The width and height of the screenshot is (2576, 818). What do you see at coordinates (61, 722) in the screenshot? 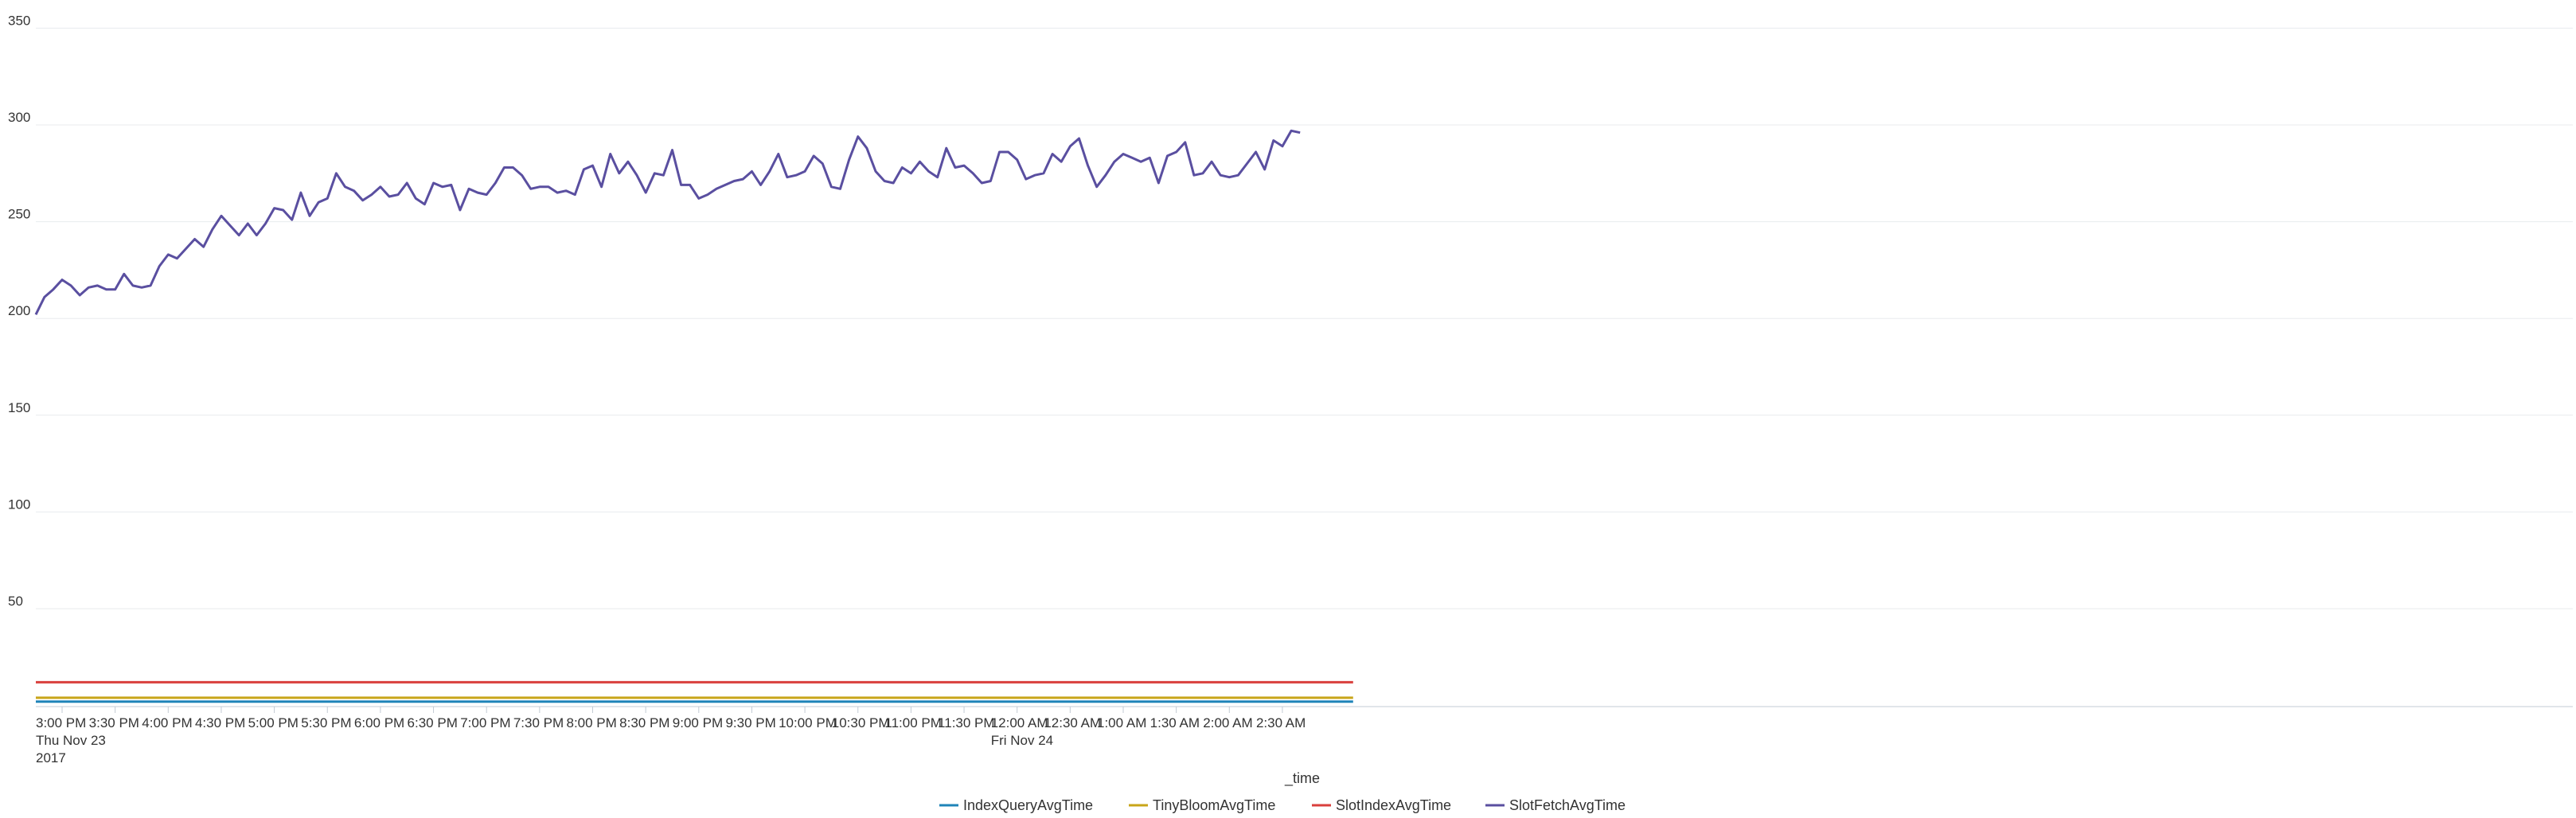
I see `x-tick-label: 3:00 PM` at bounding box center [61, 722].